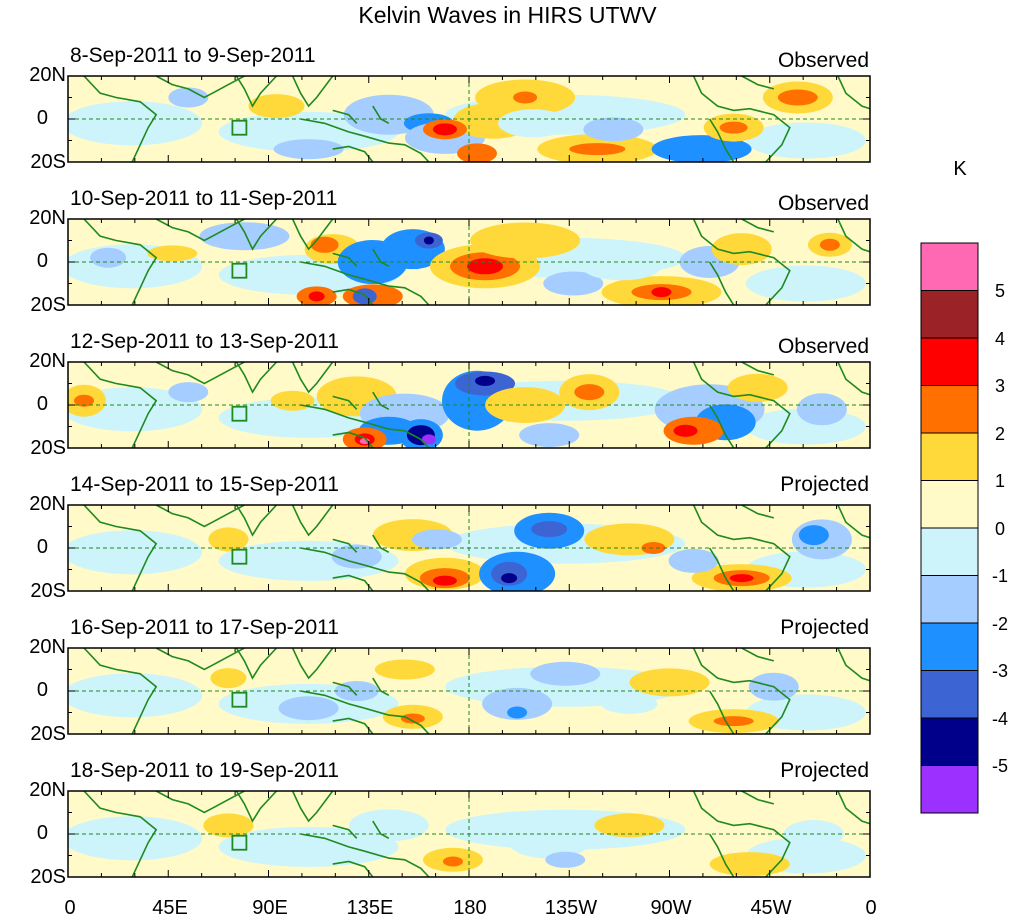 This screenshot has height=922, width=1015. What do you see at coordinates (999, 291) in the screenshot?
I see `colorbar-label-5: 5` at bounding box center [999, 291].